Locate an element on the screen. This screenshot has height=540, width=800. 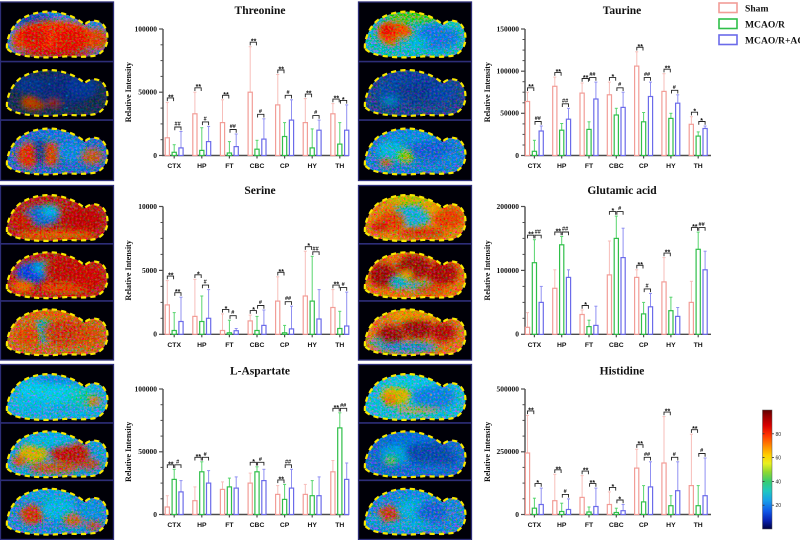
svg-text: Histidine is located at coordinates (622, 372).